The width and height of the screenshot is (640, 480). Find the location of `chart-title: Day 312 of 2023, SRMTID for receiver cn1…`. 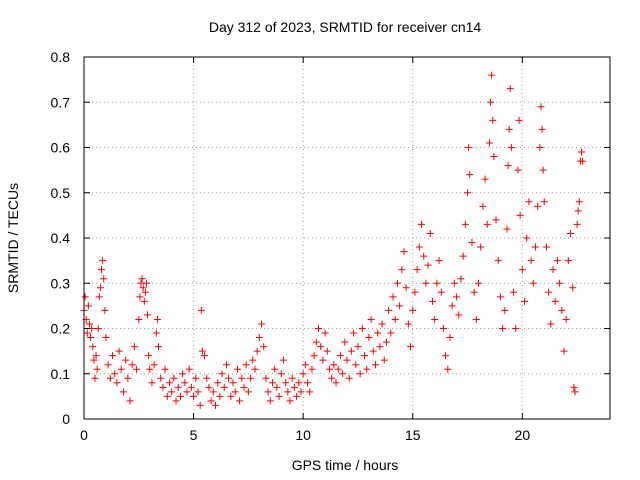

chart-title: Day 312 of 2023, SRMTID for receiver cn1… is located at coordinates (345, 27).